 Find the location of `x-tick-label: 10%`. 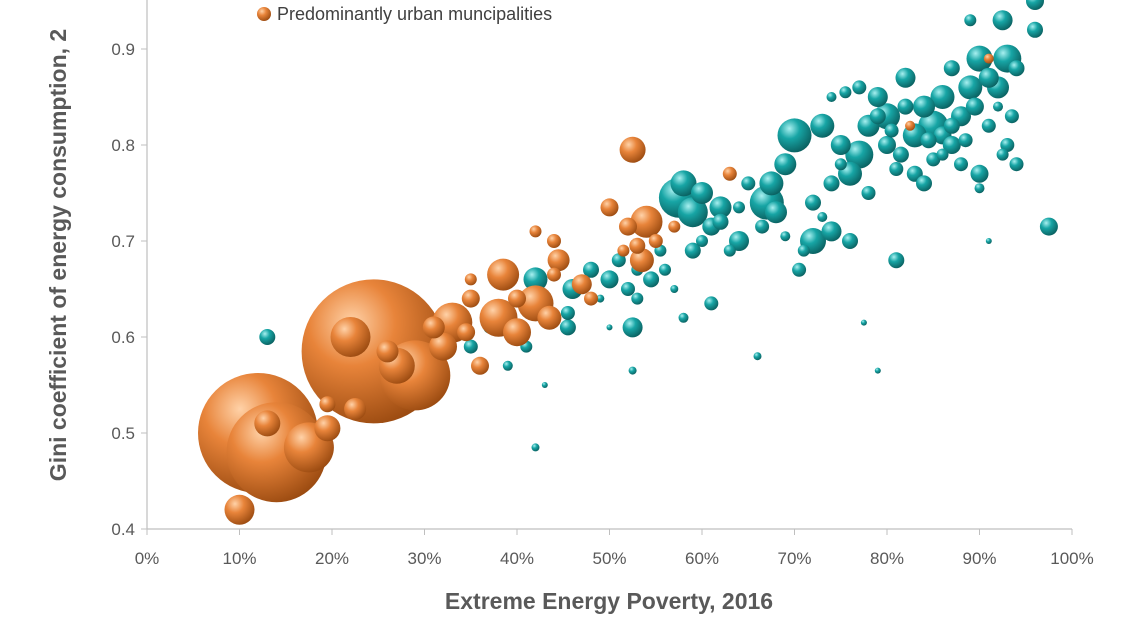

x-tick-label: 10% is located at coordinates (239, 558).